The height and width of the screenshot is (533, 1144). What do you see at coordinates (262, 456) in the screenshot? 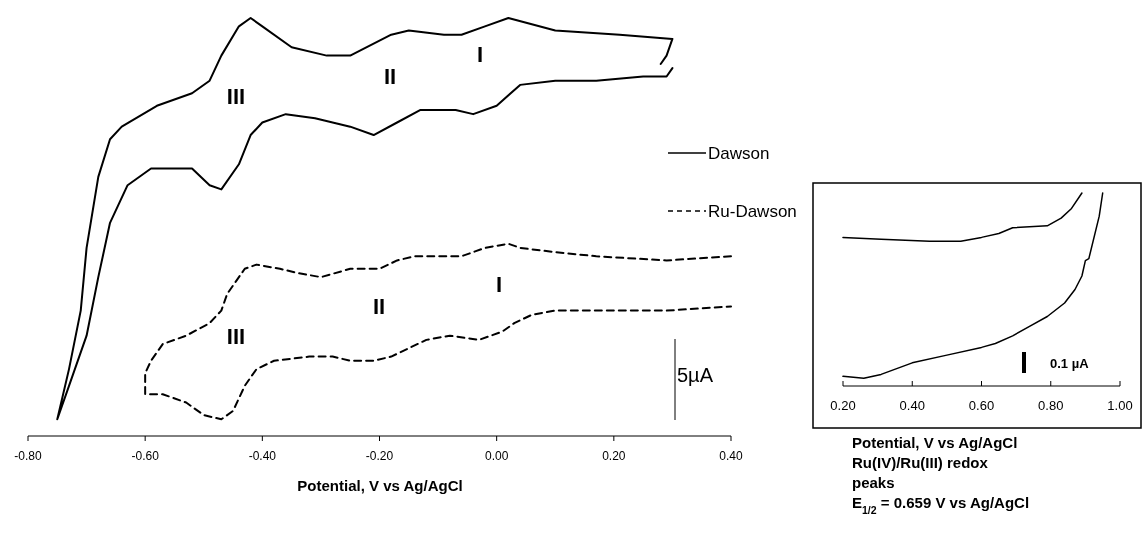
I see `x-tick-label: -0.40` at bounding box center [262, 456].